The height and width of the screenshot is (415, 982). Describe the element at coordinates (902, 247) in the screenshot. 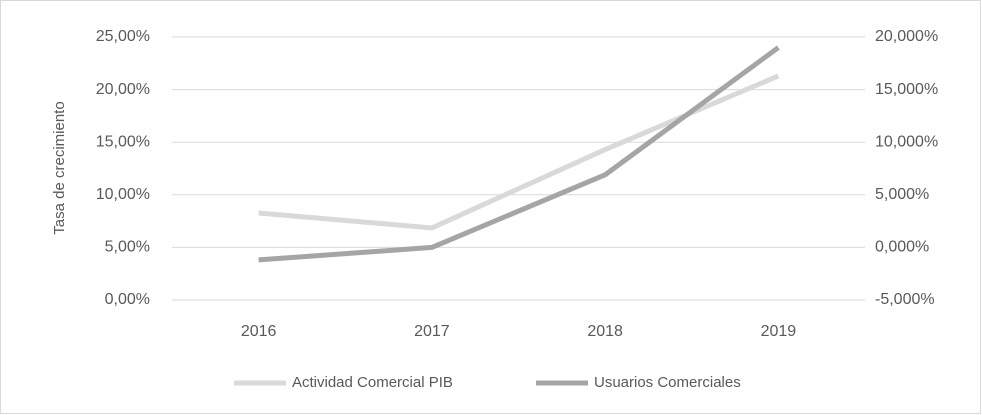

I see `y2-tick-label: 0,000%` at that location.